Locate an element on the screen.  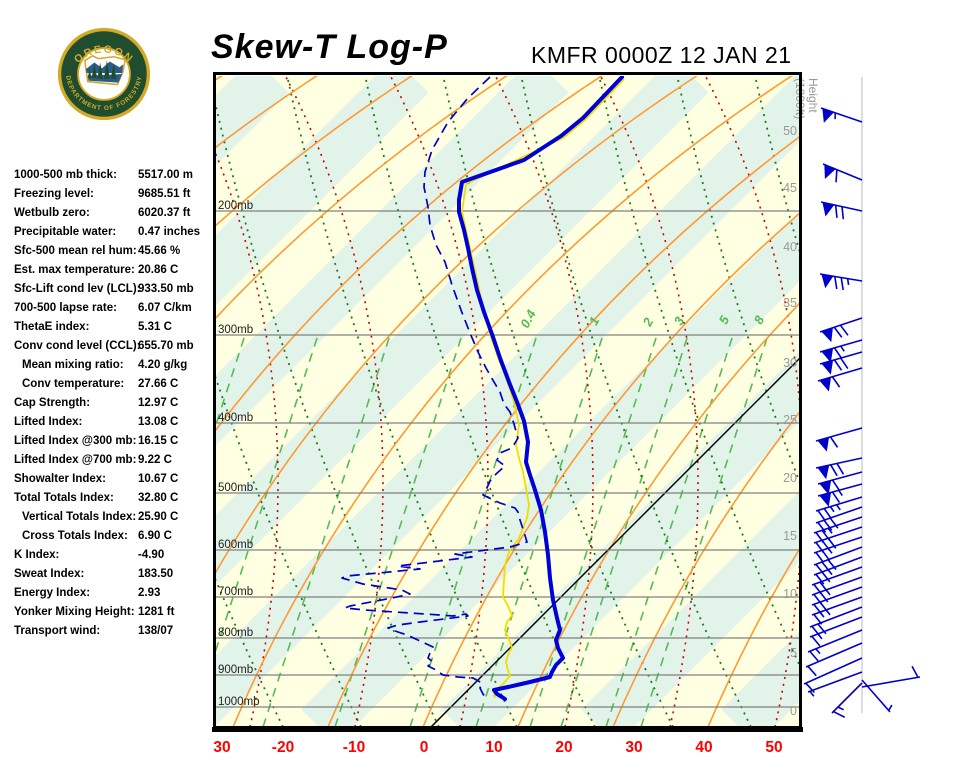
stat-row: Precipitable water: 0.47 inches is located at coordinates (114, 232).